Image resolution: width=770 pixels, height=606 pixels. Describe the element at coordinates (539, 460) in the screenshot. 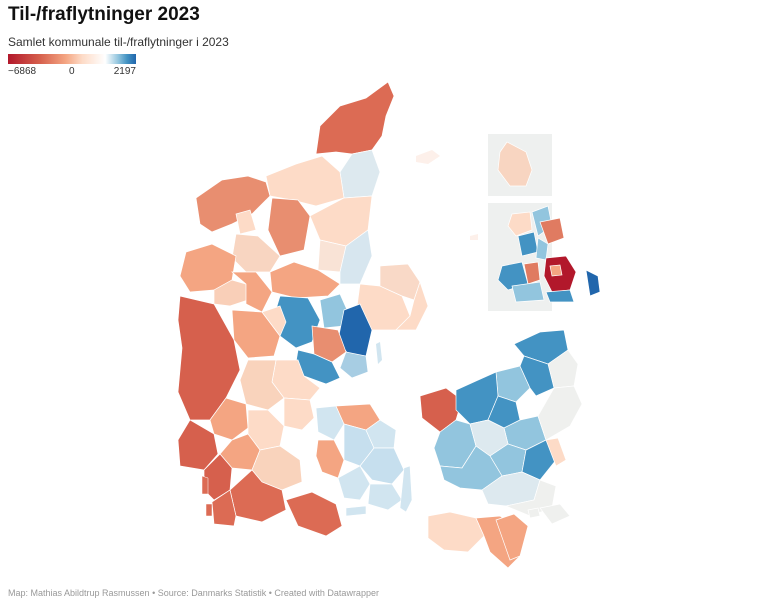

I see `region-koge` at that location.